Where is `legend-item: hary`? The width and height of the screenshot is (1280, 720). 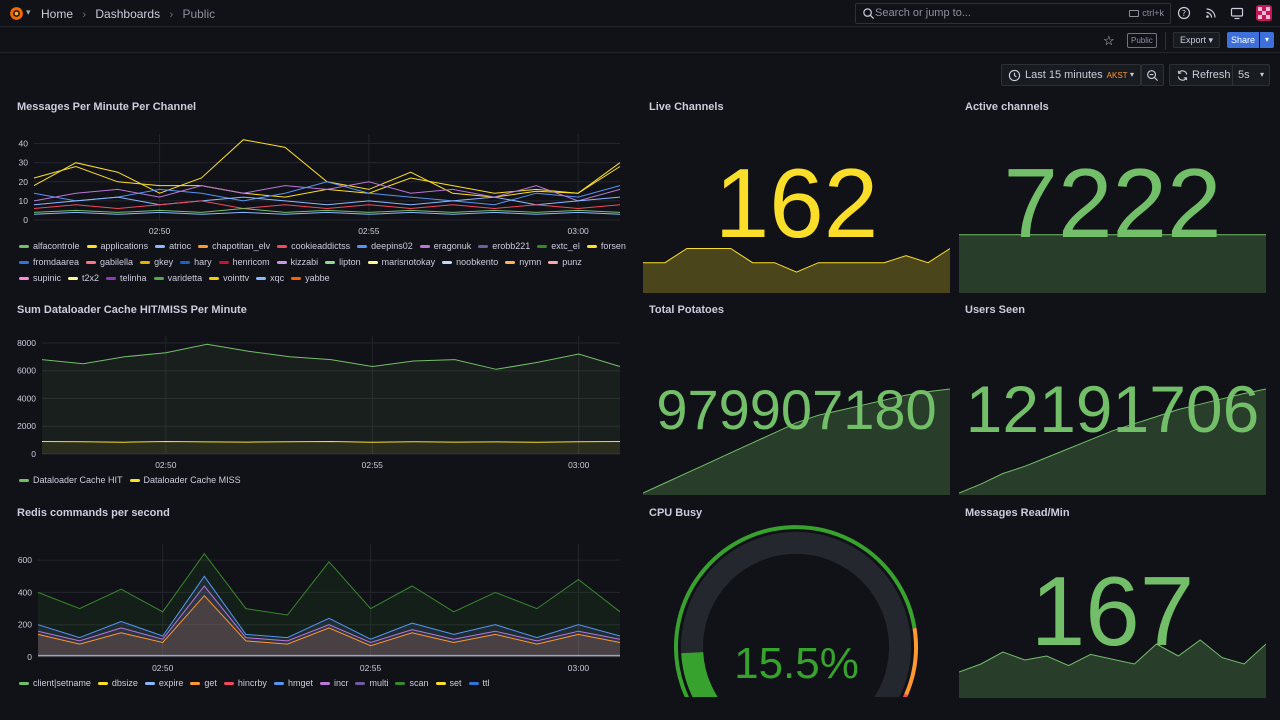 legend-item: hary is located at coordinates (196, 262).